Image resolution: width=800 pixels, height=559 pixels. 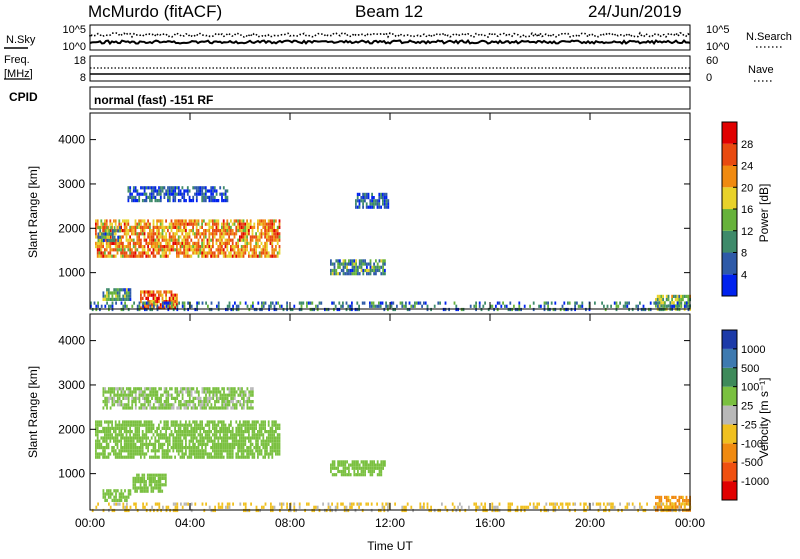 What do you see at coordinates (747, 210) in the screenshot?
I see `colorbar-tick-label: 16` at bounding box center [747, 210].